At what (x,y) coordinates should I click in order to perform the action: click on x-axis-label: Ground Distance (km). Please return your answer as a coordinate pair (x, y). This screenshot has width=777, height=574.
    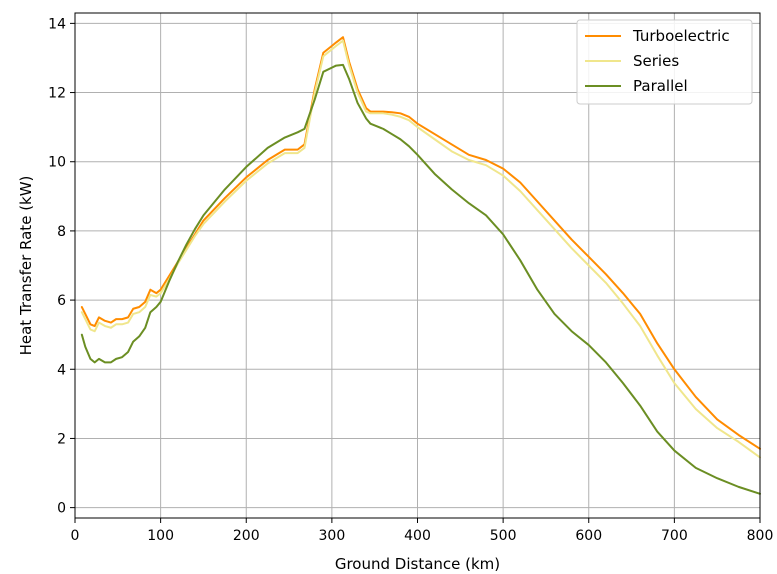
    Looking at the image, I should click on (417, 564).